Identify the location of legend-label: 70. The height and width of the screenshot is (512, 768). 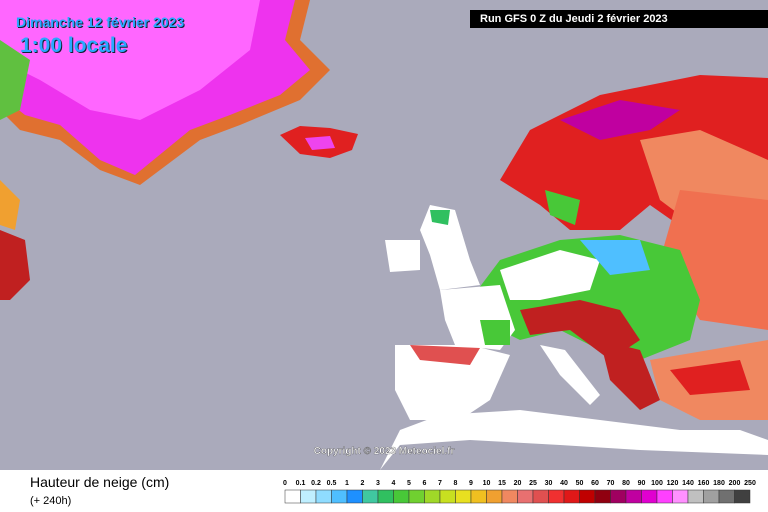
(611, 483).